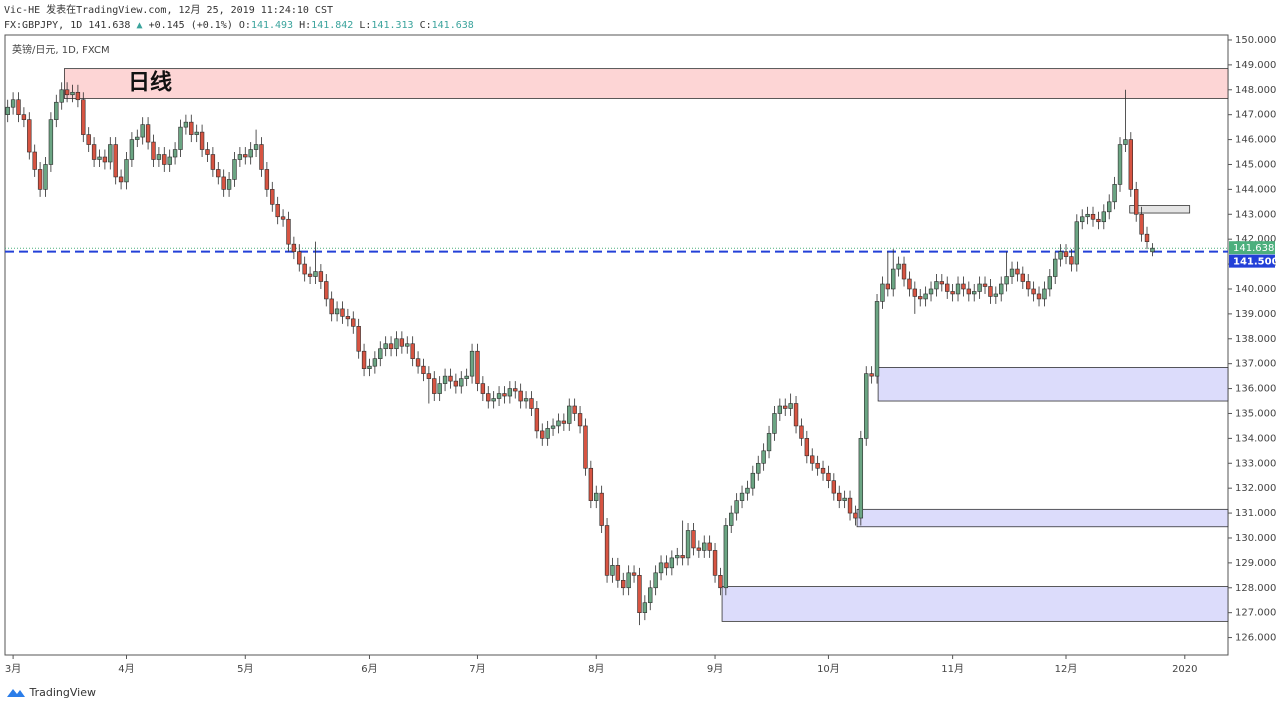  Describe the element at coordinates (596, 669) in the screenshot. I see `x-tick-label: 8月` at that location.